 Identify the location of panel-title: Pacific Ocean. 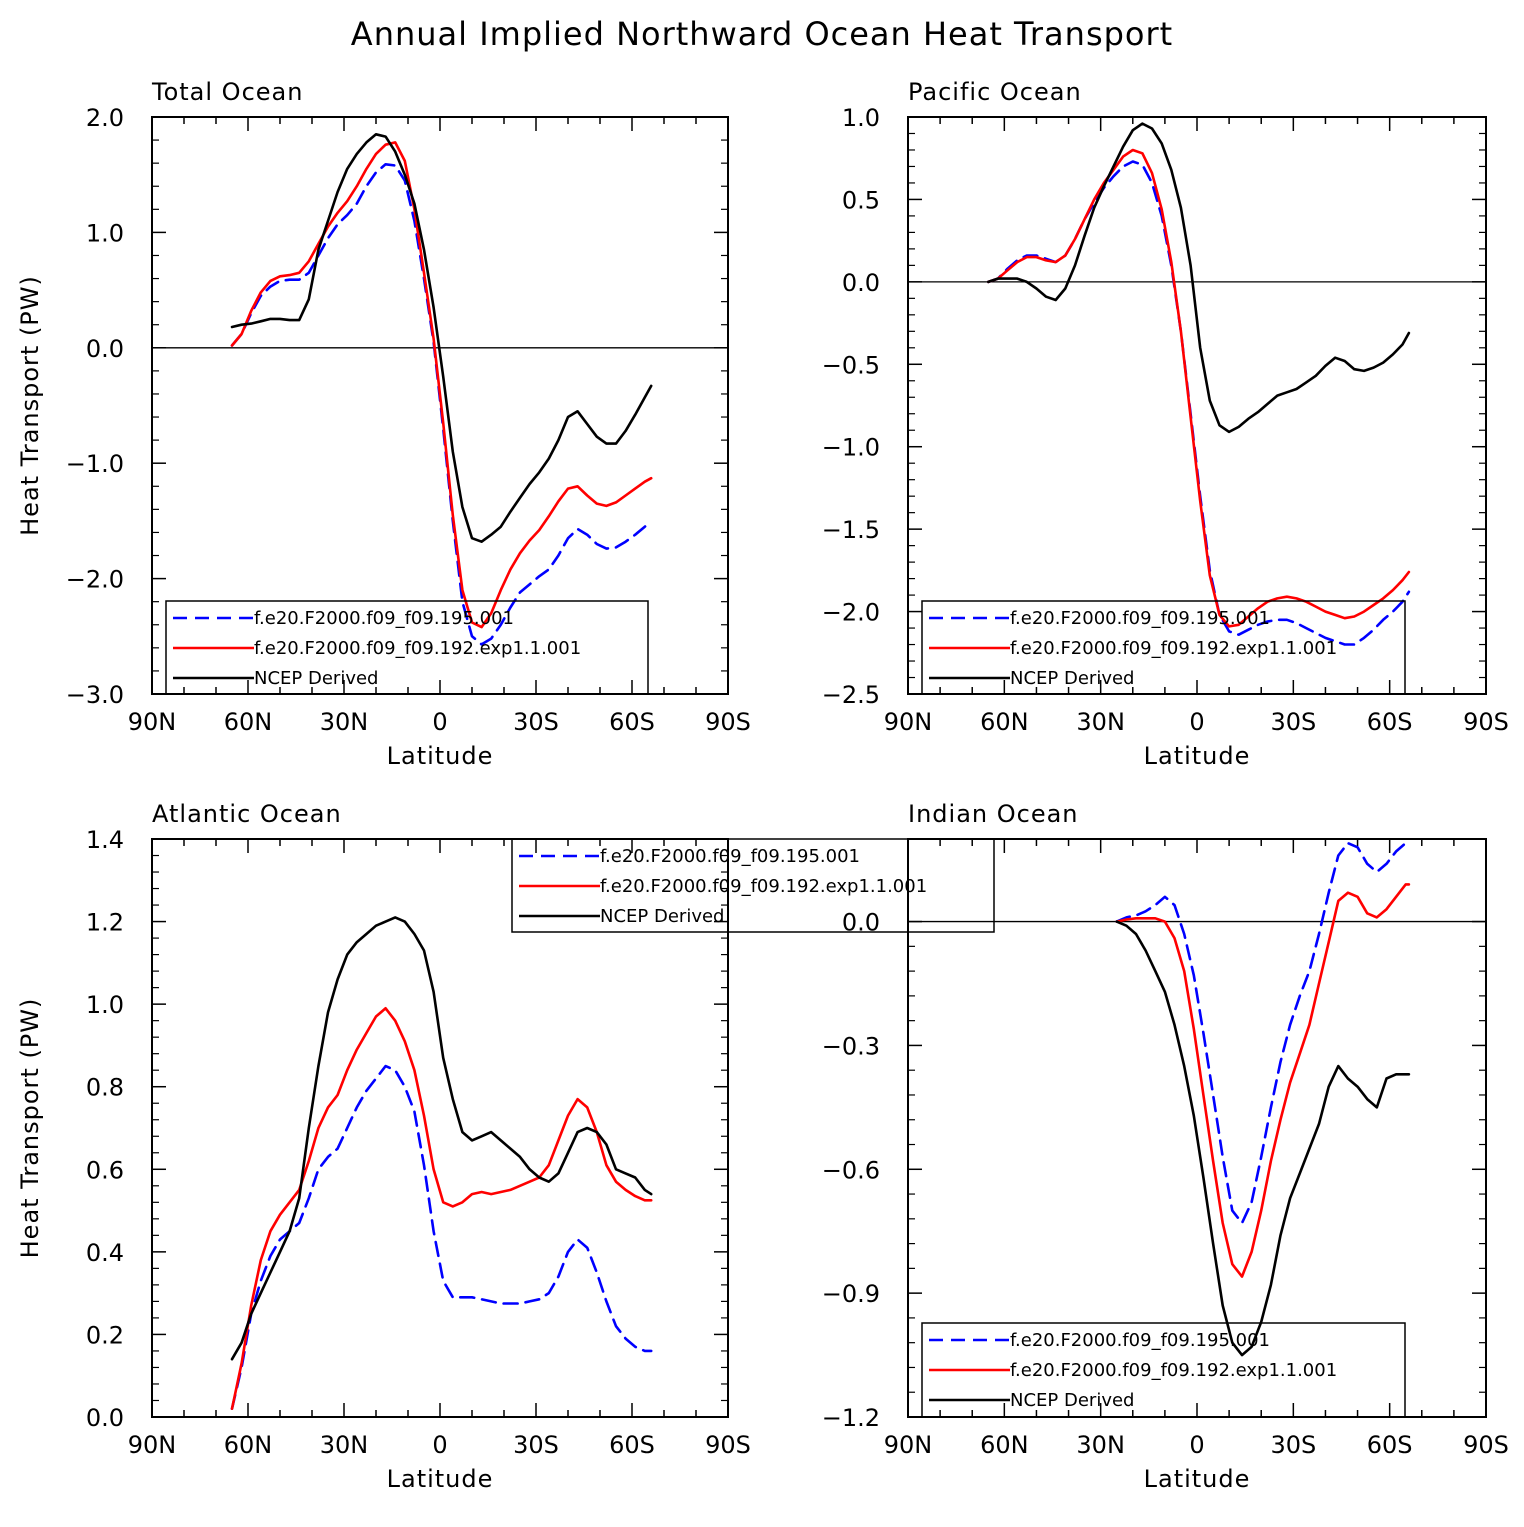
(995, 92).